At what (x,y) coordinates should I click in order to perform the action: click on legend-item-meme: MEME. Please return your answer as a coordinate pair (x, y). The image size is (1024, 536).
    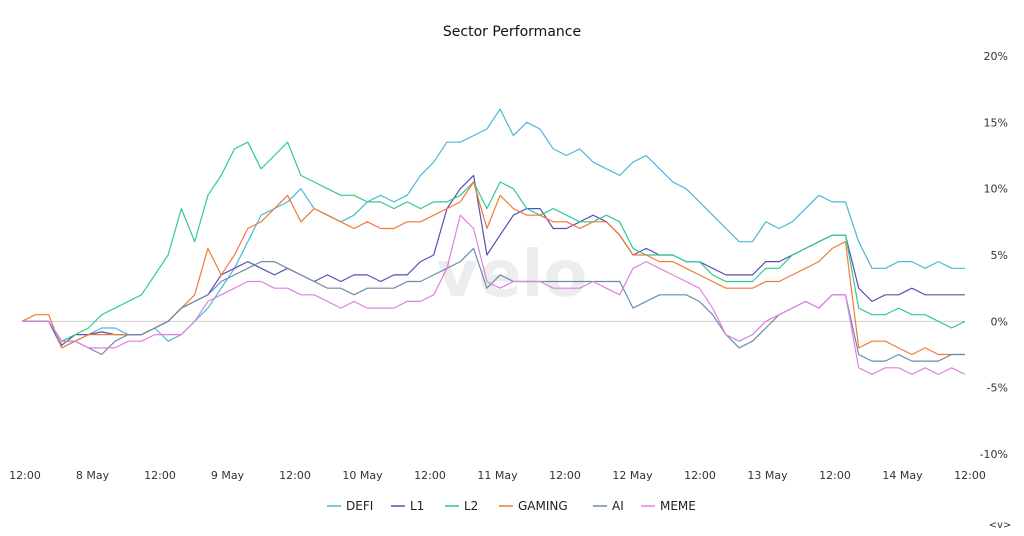
    Looking at the image, I should click on (668, 506).